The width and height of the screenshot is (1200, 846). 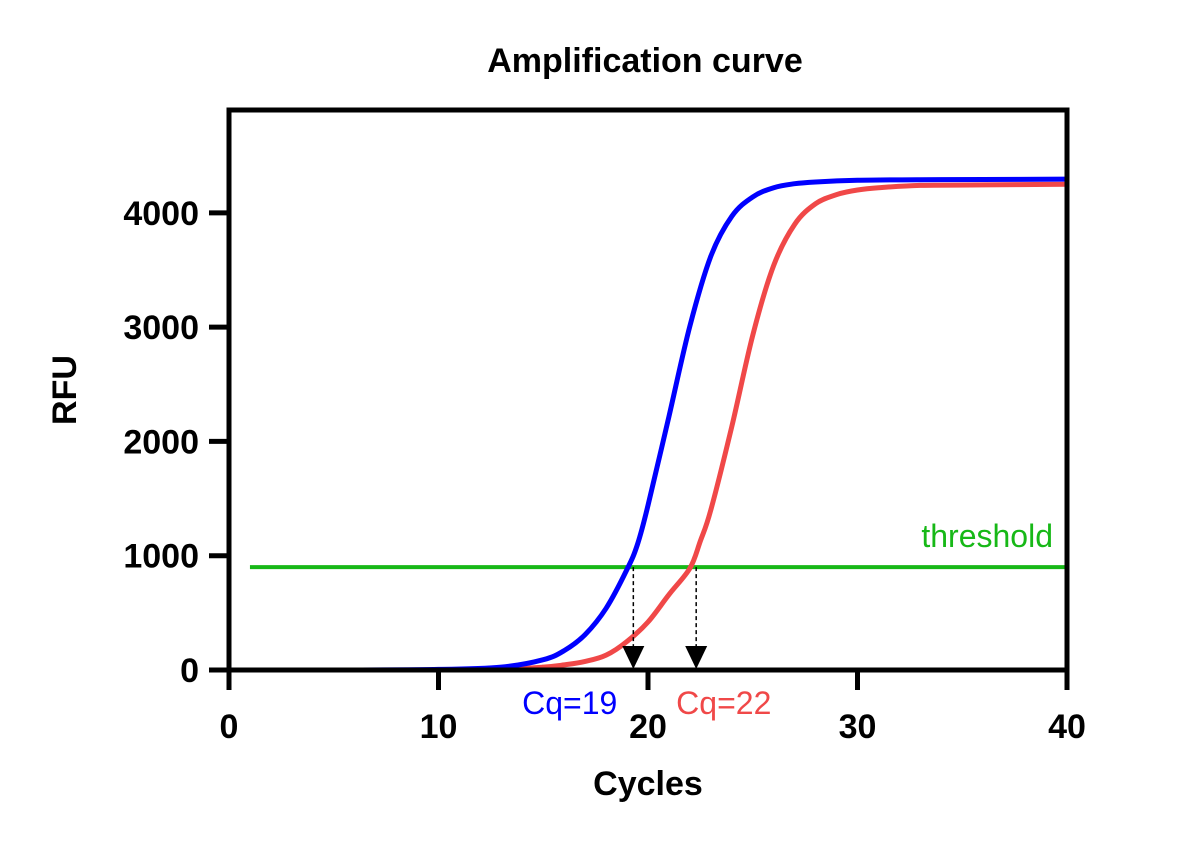 What do you see at coordinates (1067, 727) in the screenshot?
I see `x-tick-label: 40` at bounding box center [1067, 727].